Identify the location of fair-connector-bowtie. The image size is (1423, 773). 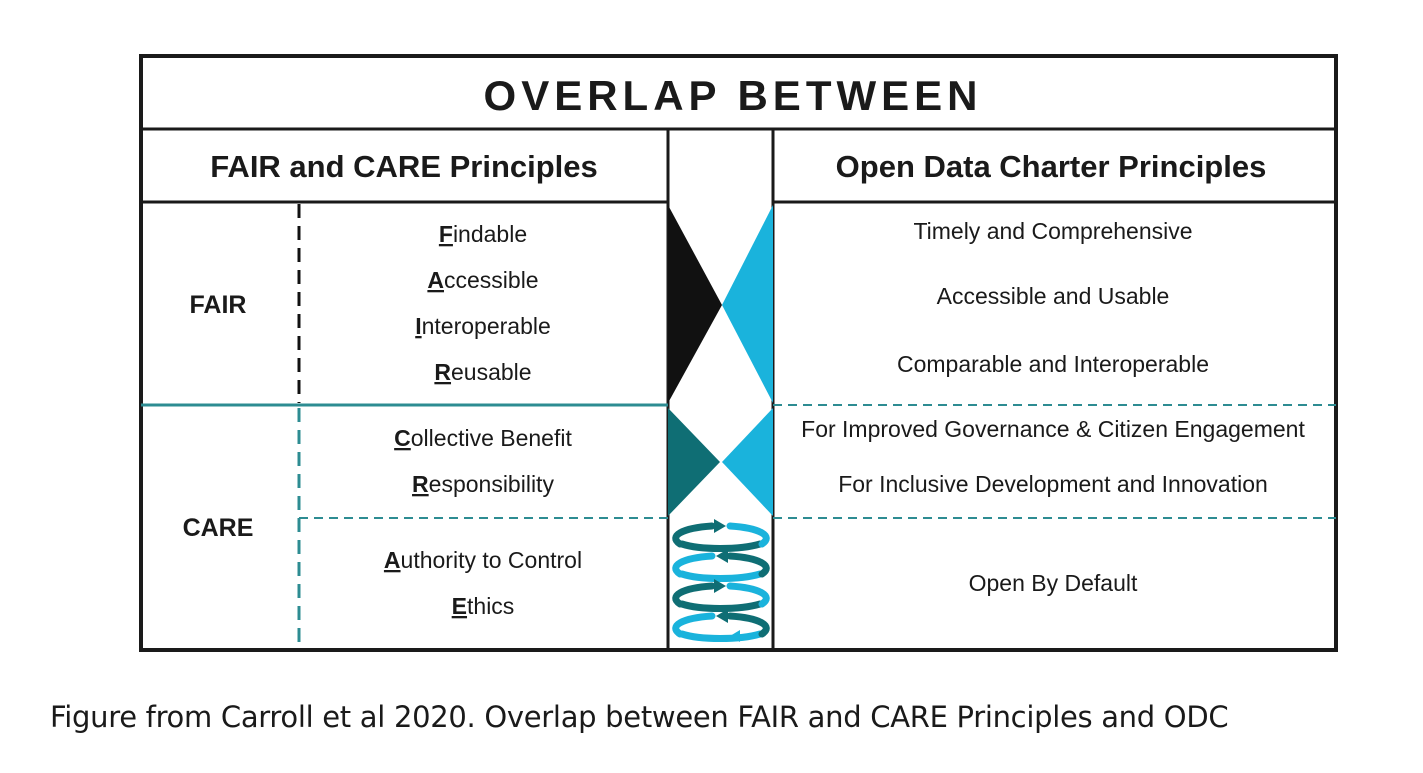
(720, 304).